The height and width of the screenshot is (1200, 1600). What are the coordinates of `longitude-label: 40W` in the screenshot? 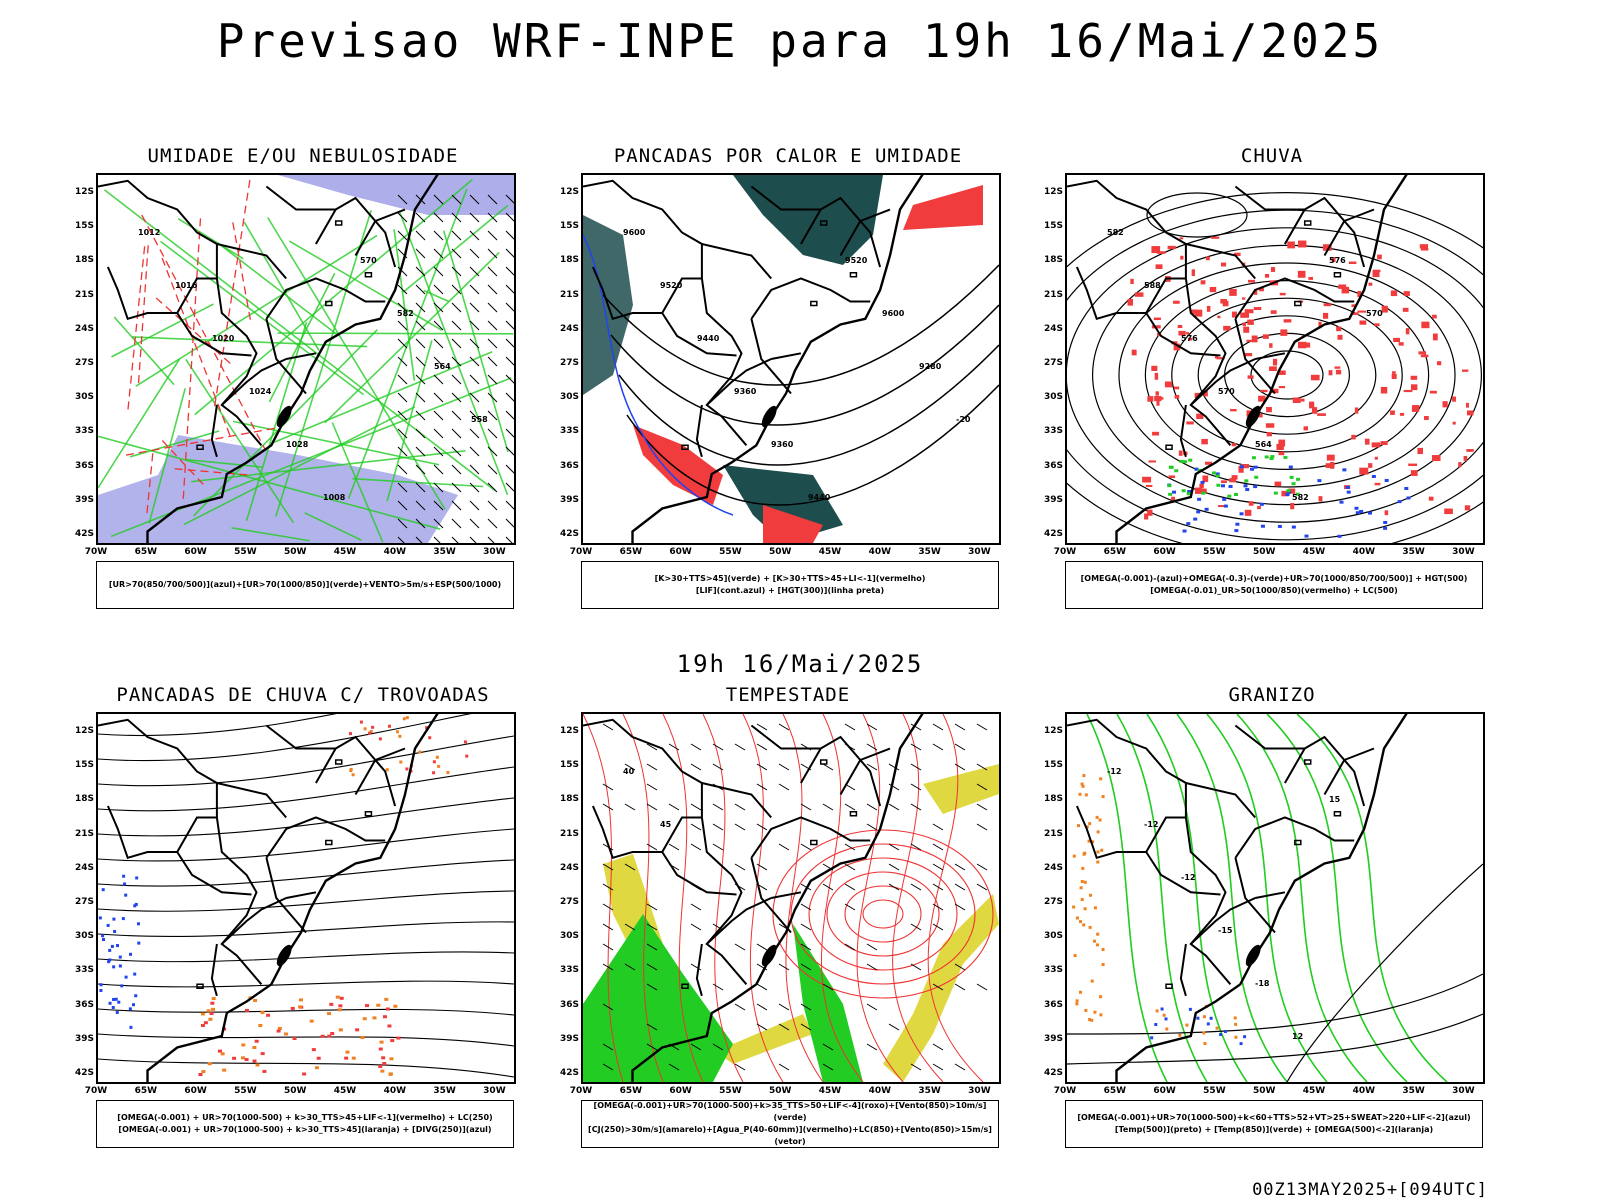 It's located at (880, 1091).